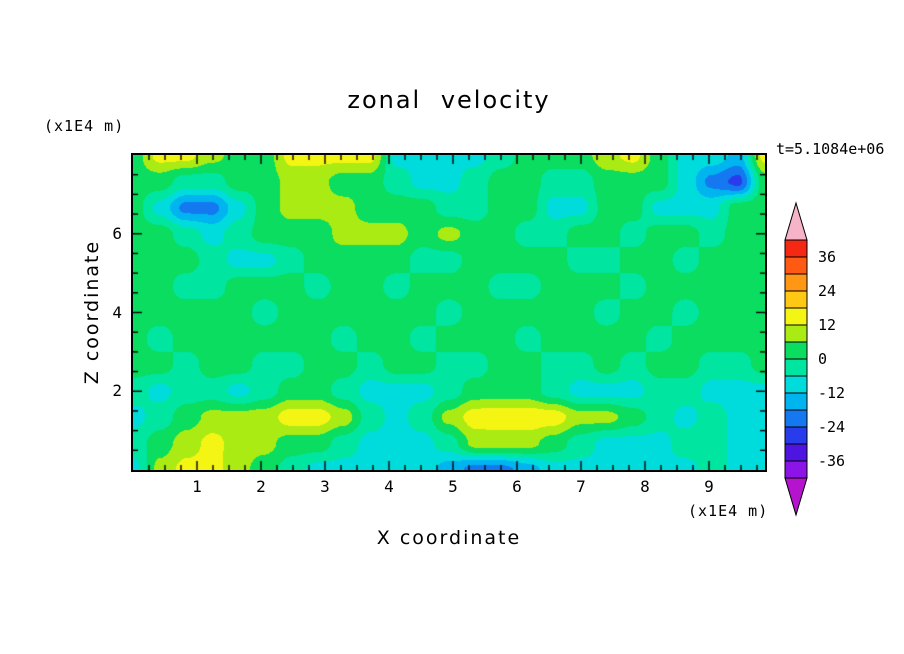 Image resolution: width=904 pixels, height=654 pixels. Describe the element at coordinates (117, 312) in the screenshot. I see `y-tick-label: 4` at that location.